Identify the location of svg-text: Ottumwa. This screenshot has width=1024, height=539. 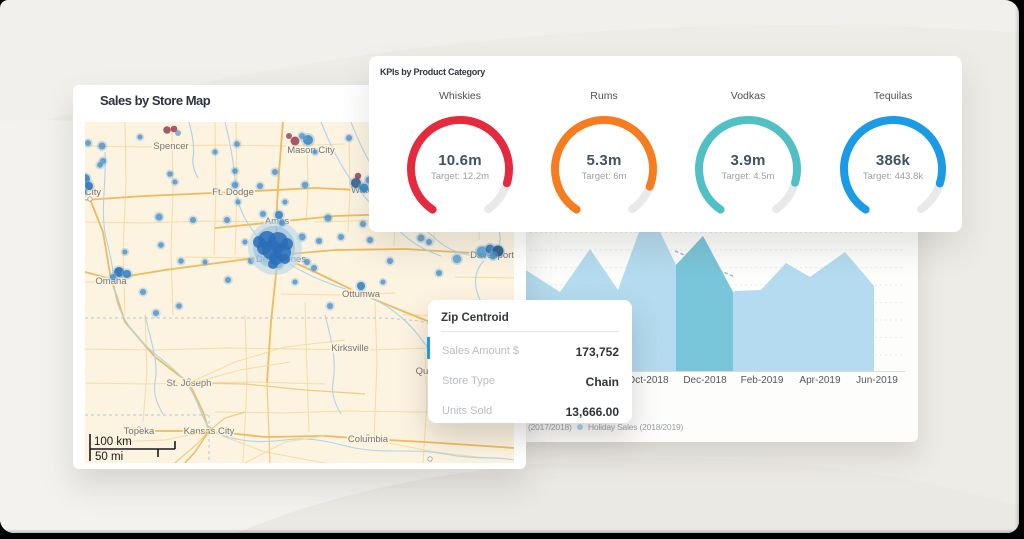
(361, 294).